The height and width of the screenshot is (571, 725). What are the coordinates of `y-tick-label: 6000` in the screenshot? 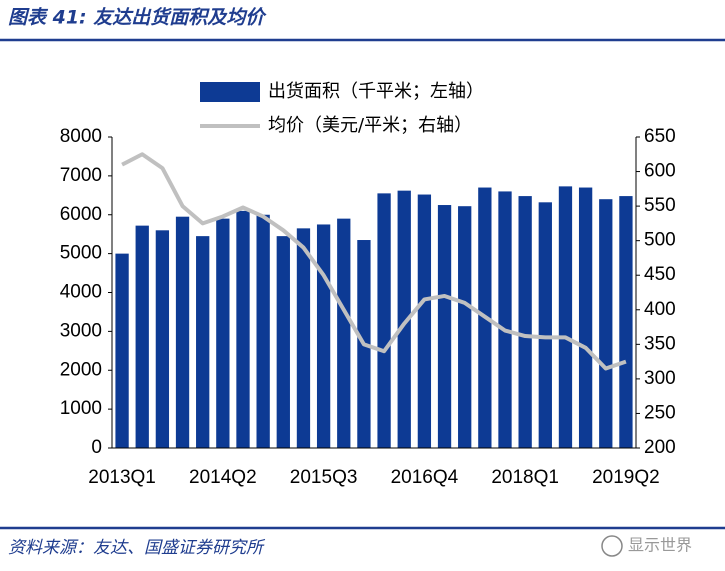 It's located at (81, 214).